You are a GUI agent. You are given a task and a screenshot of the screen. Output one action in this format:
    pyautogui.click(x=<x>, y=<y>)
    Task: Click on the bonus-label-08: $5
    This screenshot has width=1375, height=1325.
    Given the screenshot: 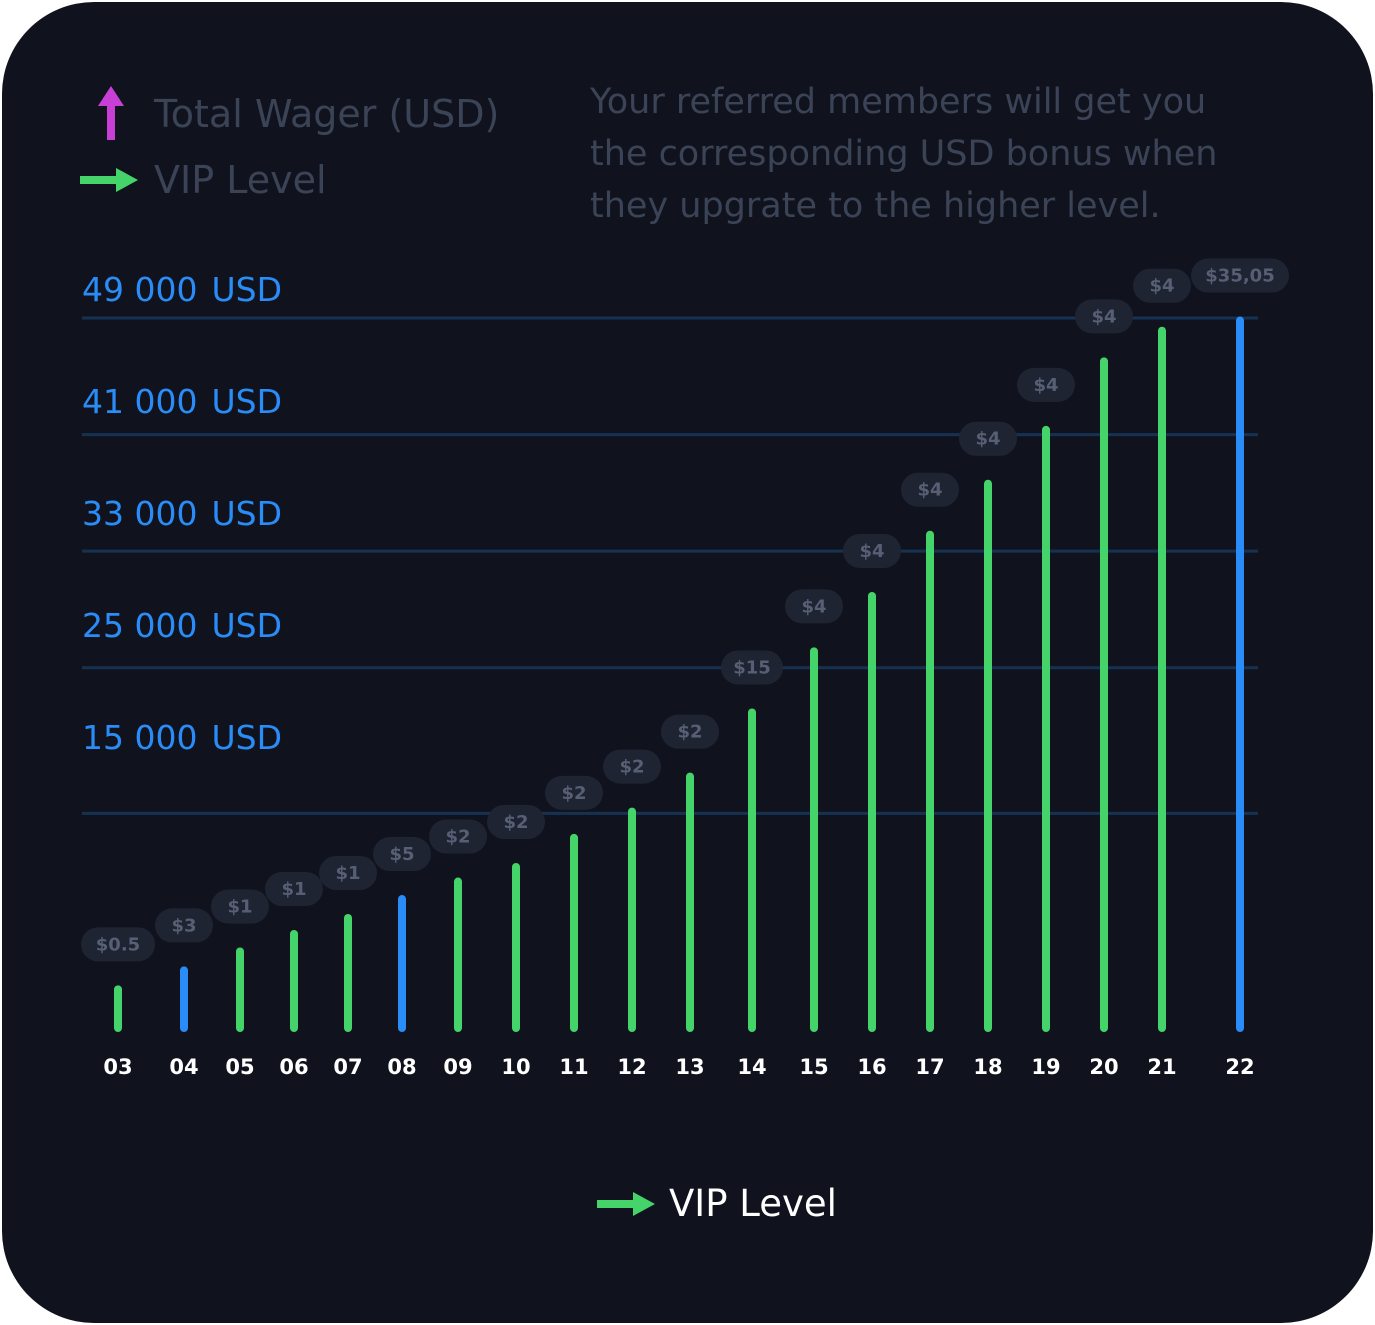 What is the action you would take?
    pyautogui.click(x=401, y=854)
    